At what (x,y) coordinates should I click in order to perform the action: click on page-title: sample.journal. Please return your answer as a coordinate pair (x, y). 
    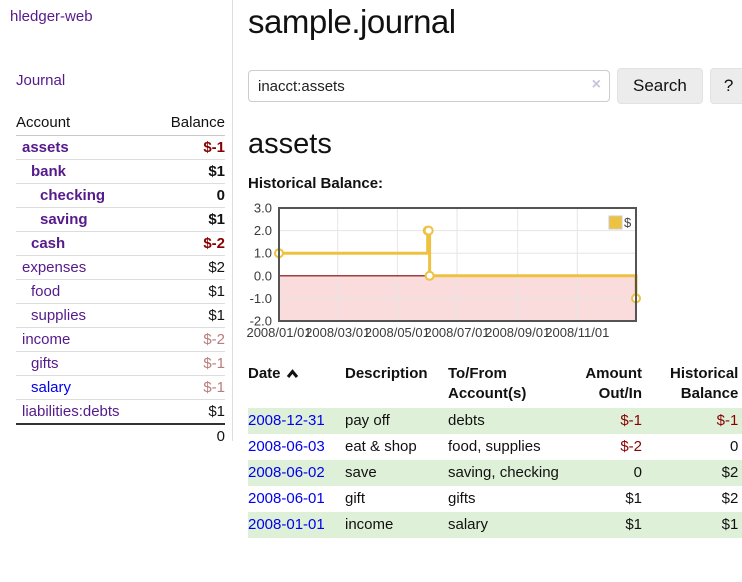
    Looking at the image, I should click on (352, 21).